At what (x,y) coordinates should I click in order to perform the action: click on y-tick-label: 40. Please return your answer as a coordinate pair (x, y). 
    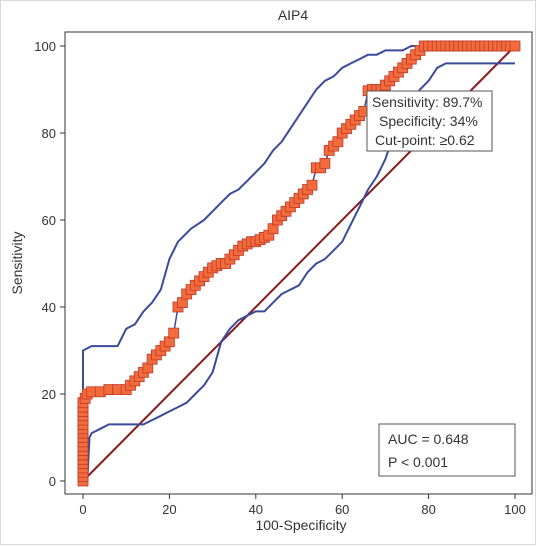
    Looking at the image, I should click on (49, 307).